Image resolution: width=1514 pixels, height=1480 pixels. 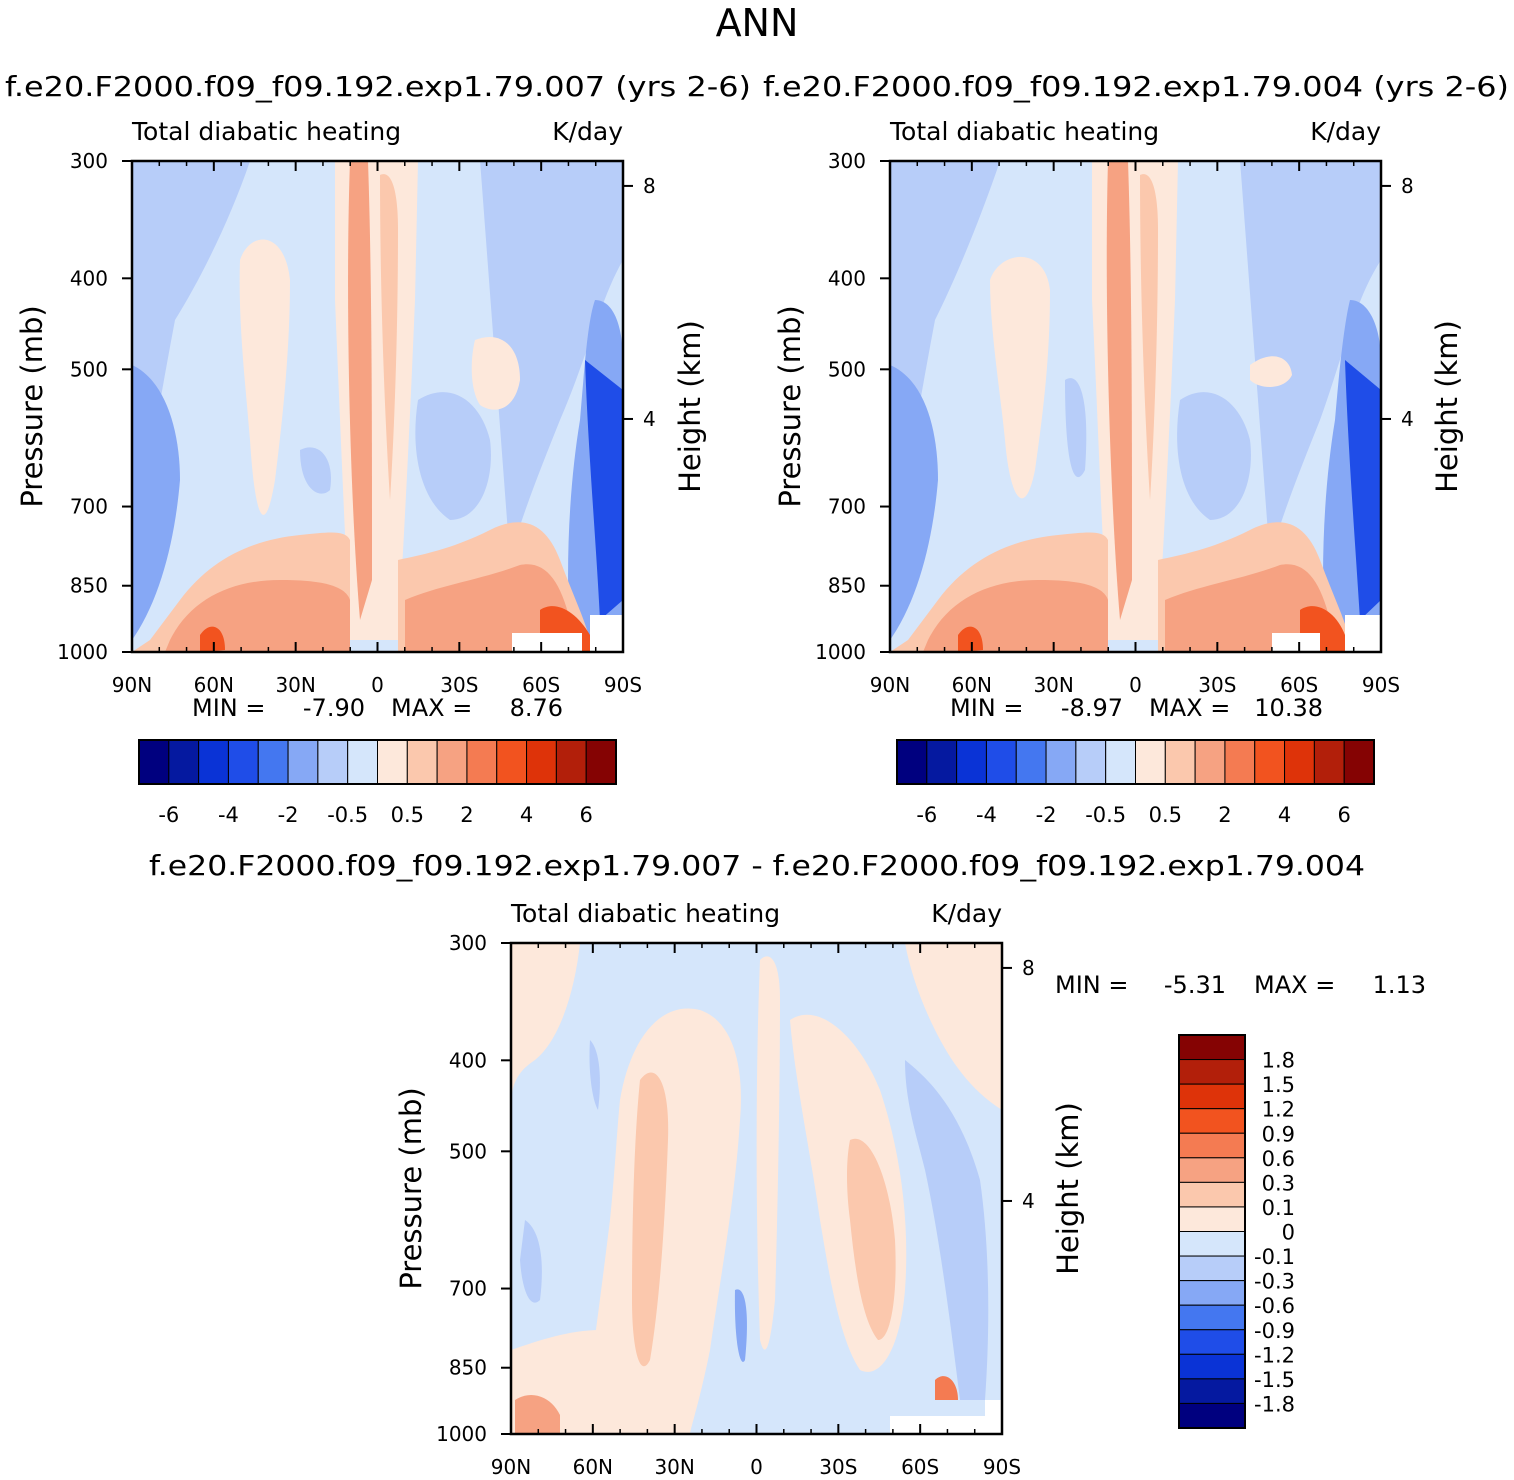 What do you see at coordinates (266, 131) in the screenshot?
I see `panel-a-left-label: Total diabatic heating` at bounding box center [266, 131].